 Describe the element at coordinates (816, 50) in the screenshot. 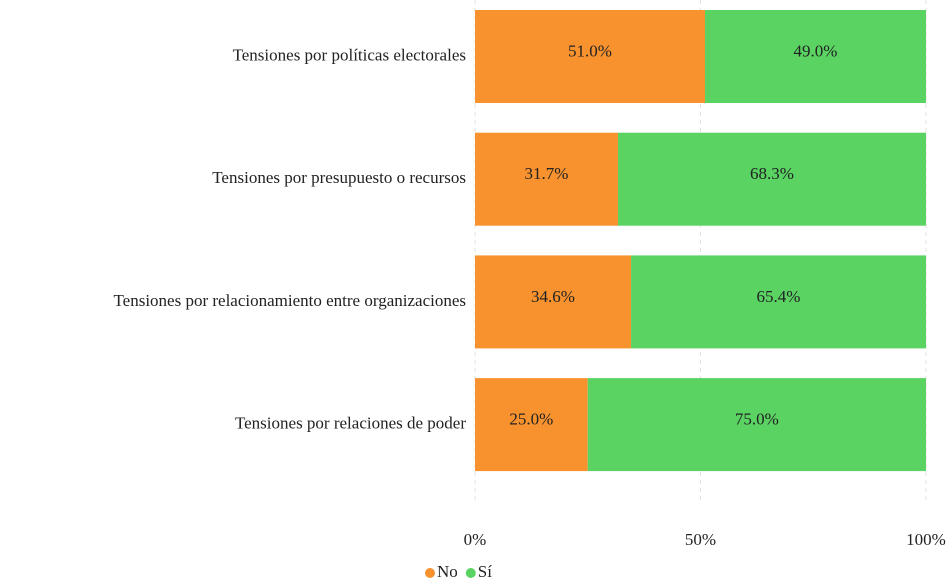

I see `data-label: 49.0%` at that location.